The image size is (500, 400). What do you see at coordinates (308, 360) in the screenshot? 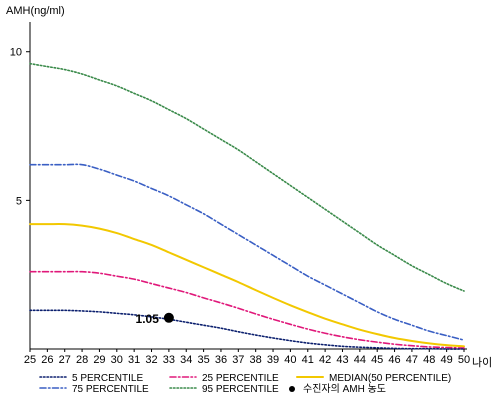
I see `x-tick-label: 41` at bounding box center [308, 360].